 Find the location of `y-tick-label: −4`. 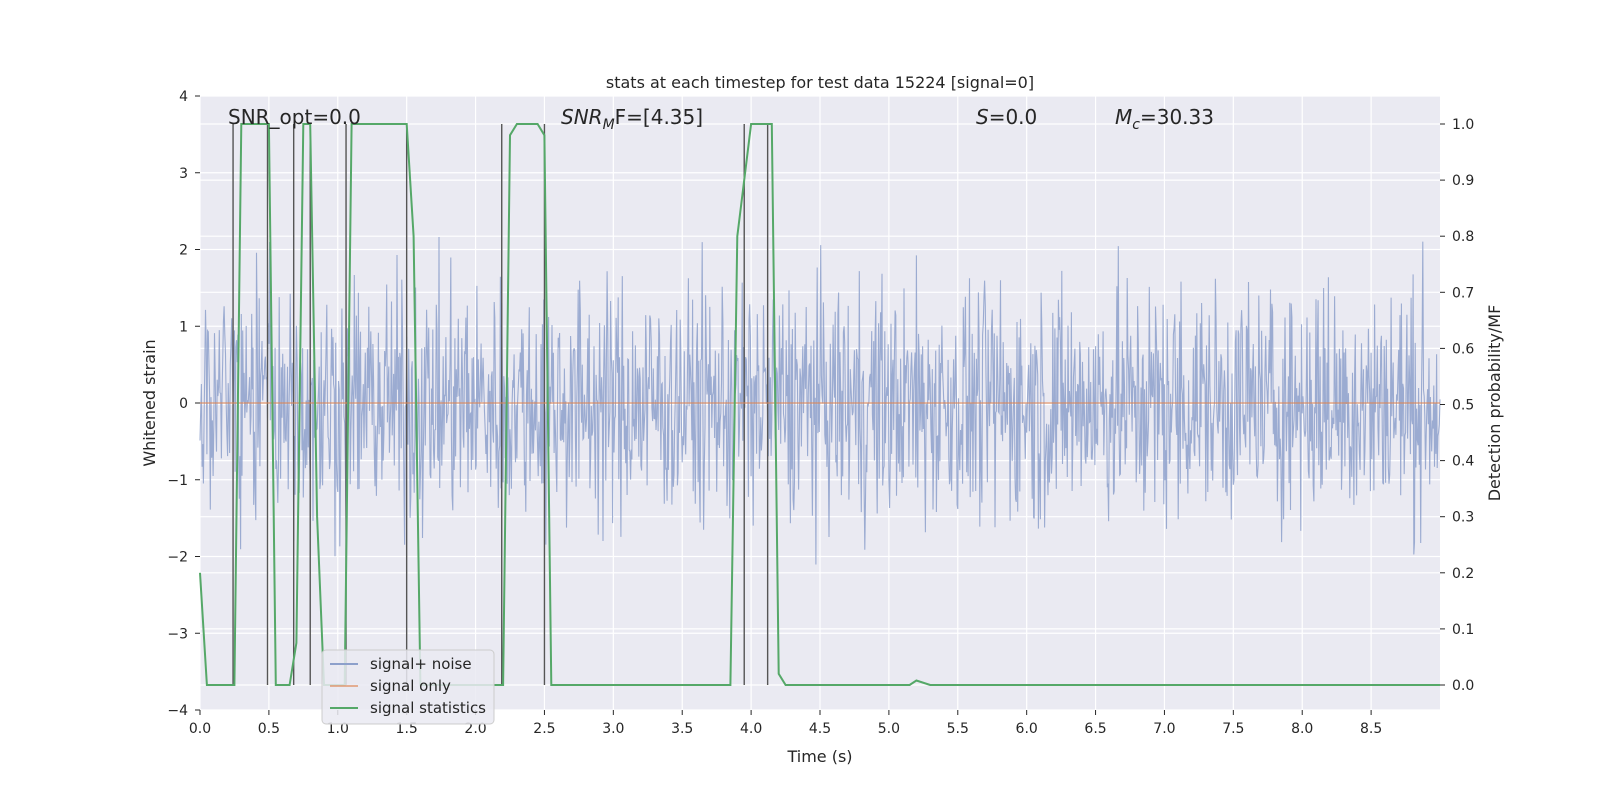

y-tick-label: −4 is located at coordinates (177, 711).